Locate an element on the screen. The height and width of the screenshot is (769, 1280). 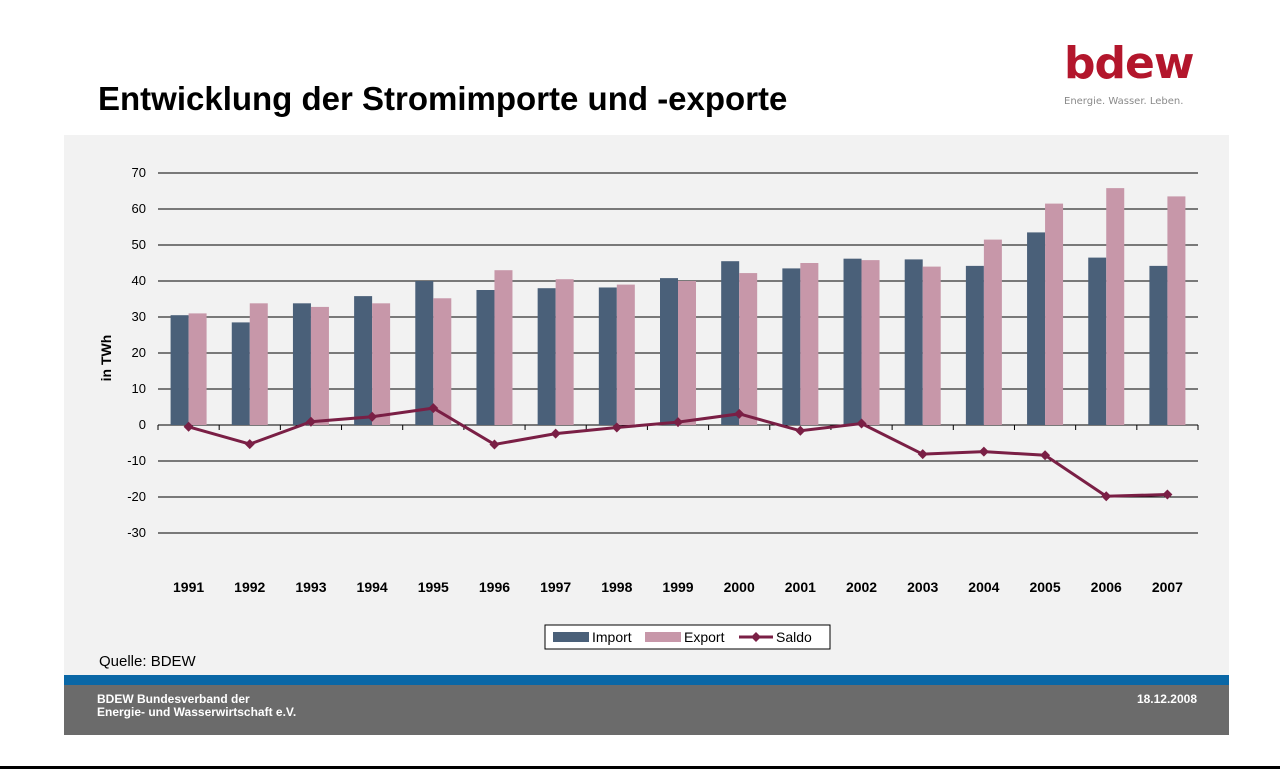
x-tick-label: 2007 is located at coordinates (1167, 587).